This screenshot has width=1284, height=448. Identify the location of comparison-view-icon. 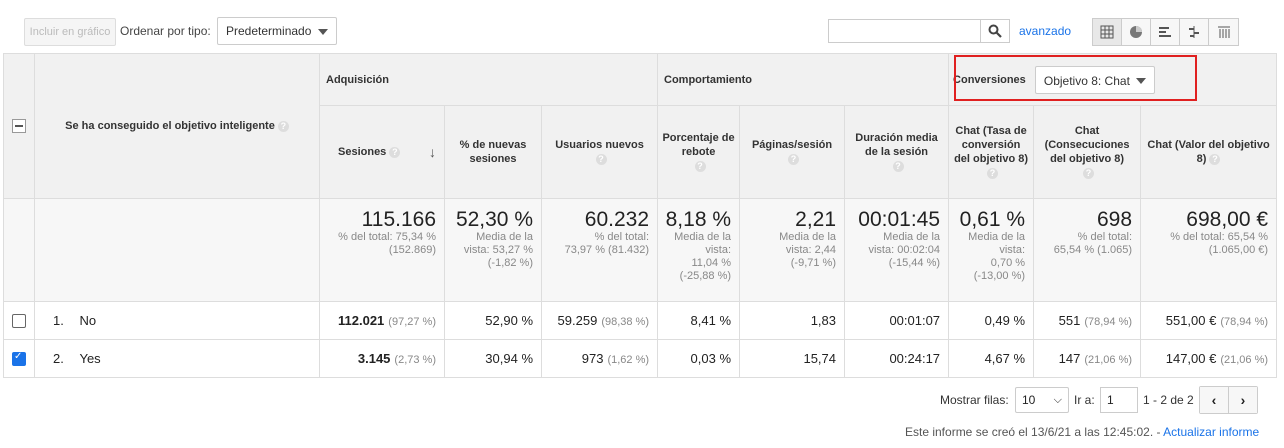
(1194, 32).